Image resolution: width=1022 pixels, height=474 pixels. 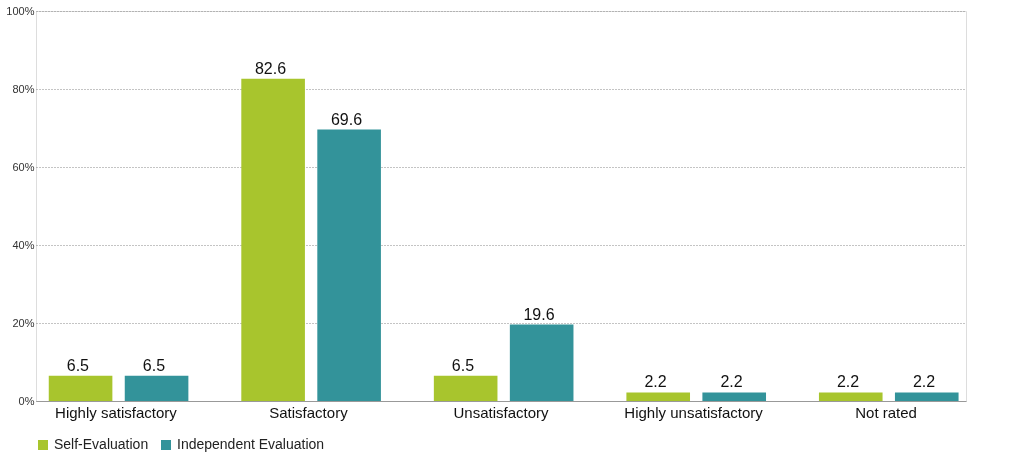 What do you see at coordinates (309, 412) in the screenshot?
I see `x-tick-label: Satisfactory` at bounding box center [309, 412].